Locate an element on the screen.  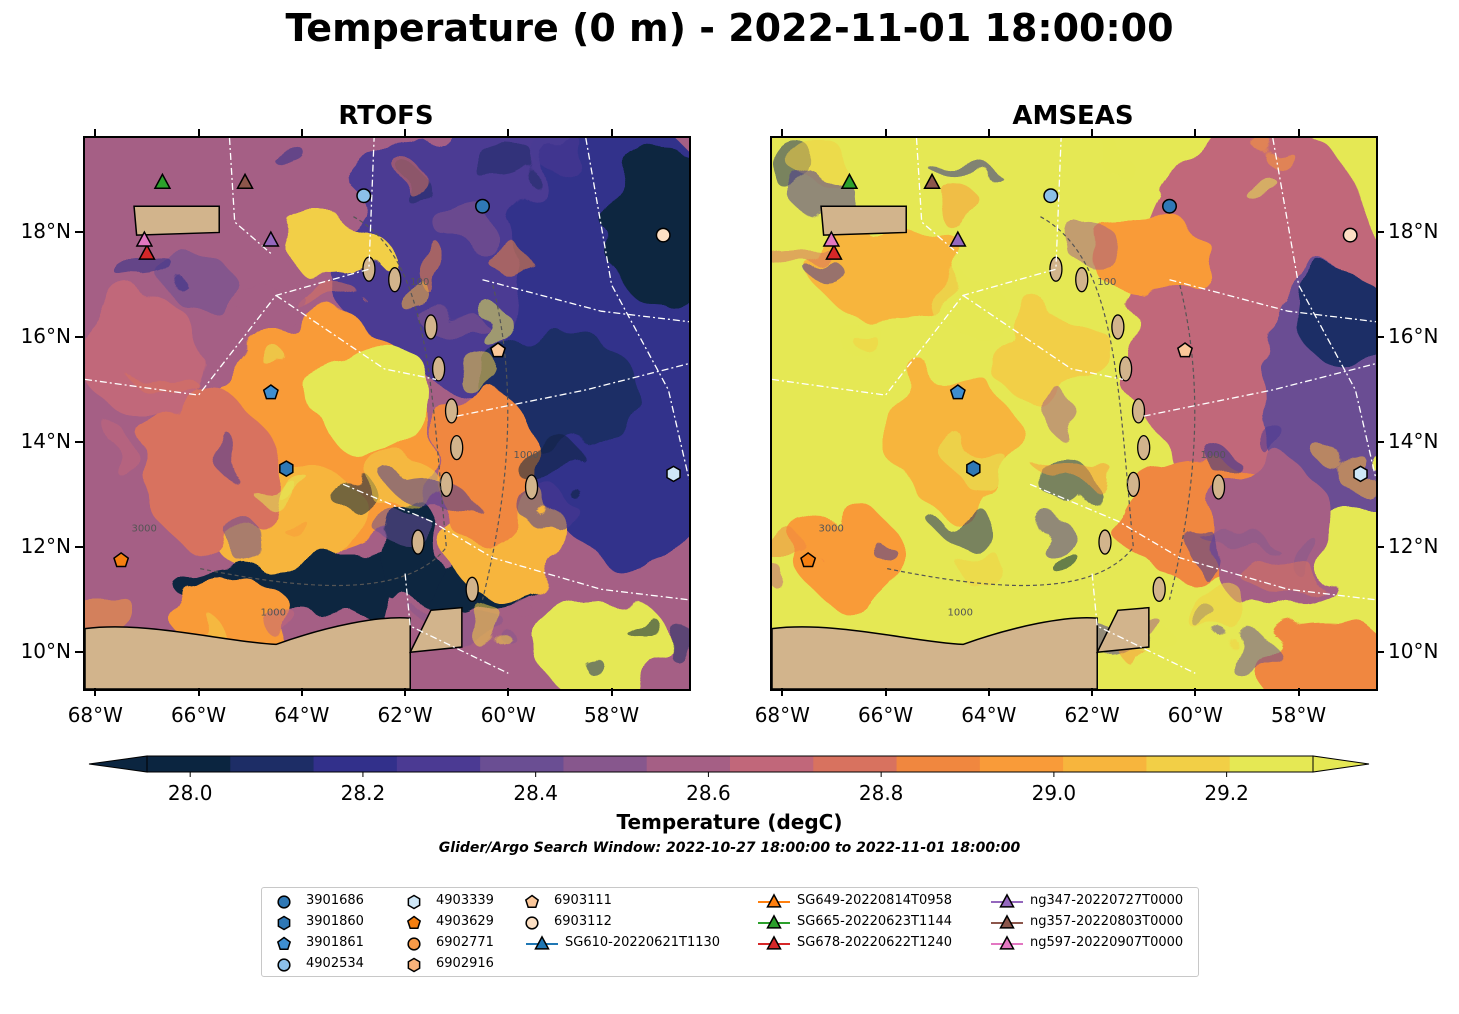
trinidad-island is located at coordinates (1122, 630).